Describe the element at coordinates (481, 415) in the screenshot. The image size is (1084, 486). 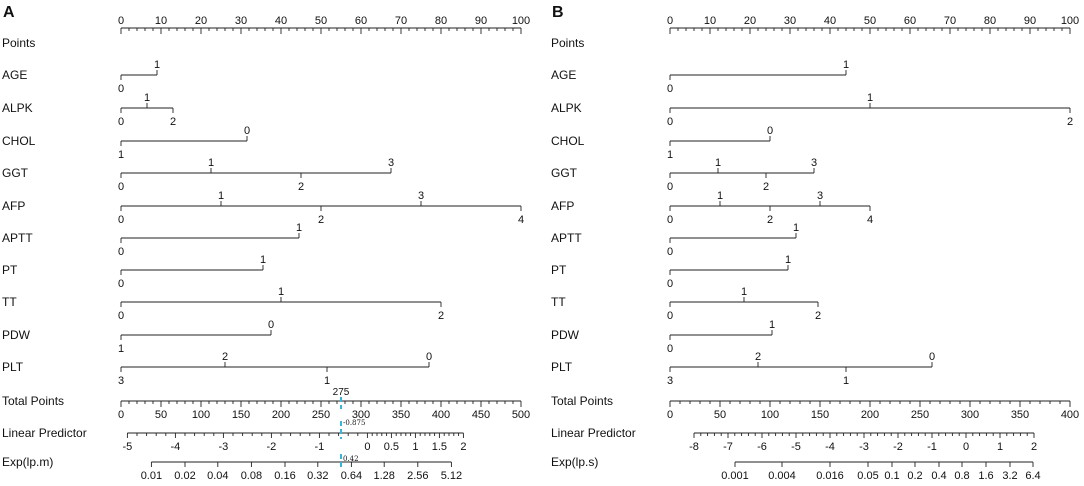
I see `total-points-tick-label: 450` at that location.